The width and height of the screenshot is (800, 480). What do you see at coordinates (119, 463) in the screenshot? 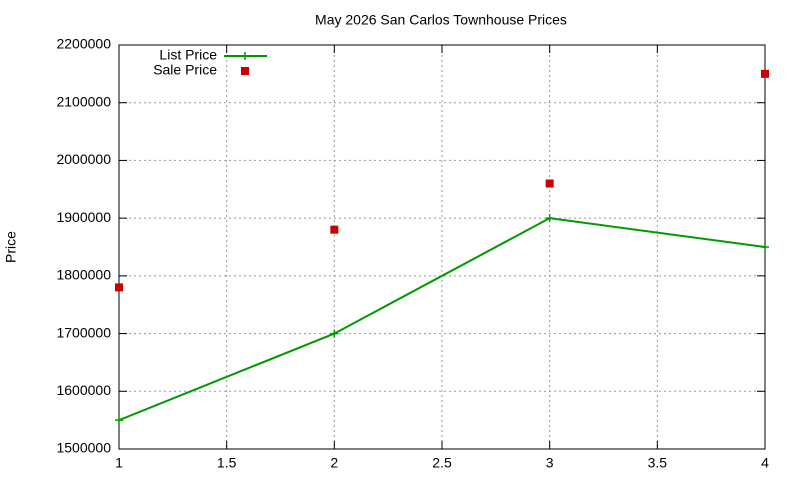
I see `x-tick-label: 1` at bounding box center [119, 463].